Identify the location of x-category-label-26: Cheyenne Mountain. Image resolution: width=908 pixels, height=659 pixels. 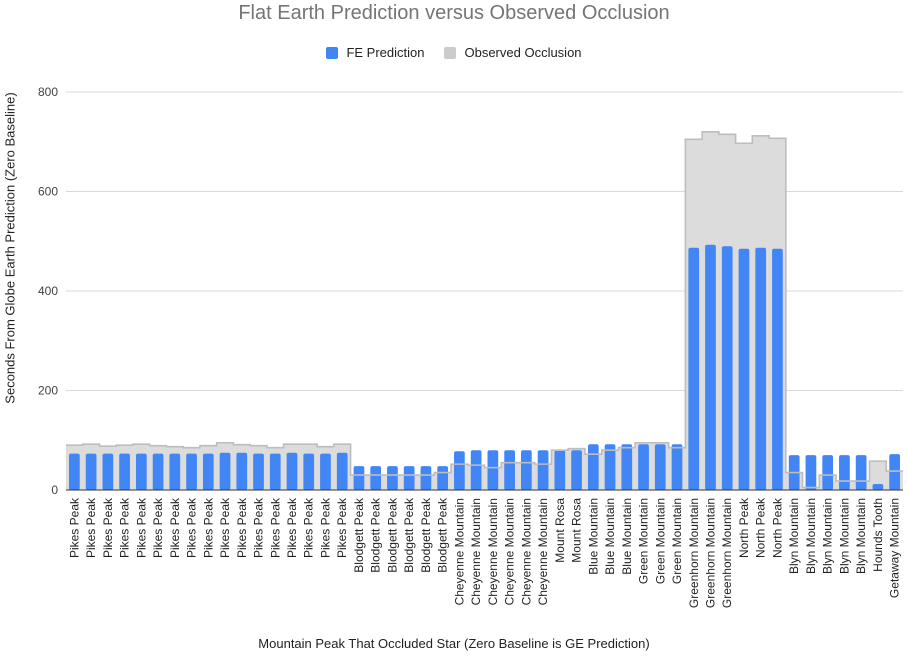
(510, 551).